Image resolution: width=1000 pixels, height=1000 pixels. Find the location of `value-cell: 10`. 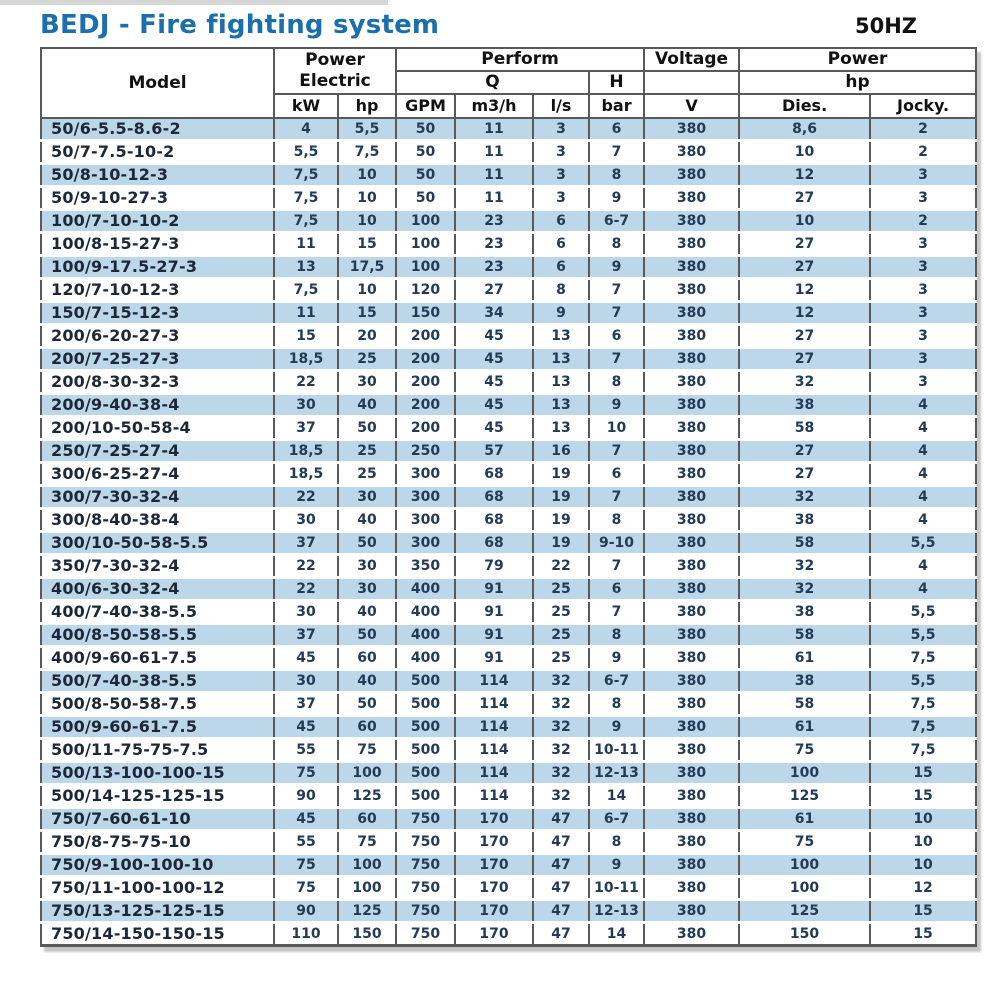

value-cell: 10 is located at coordinates (367, 221).